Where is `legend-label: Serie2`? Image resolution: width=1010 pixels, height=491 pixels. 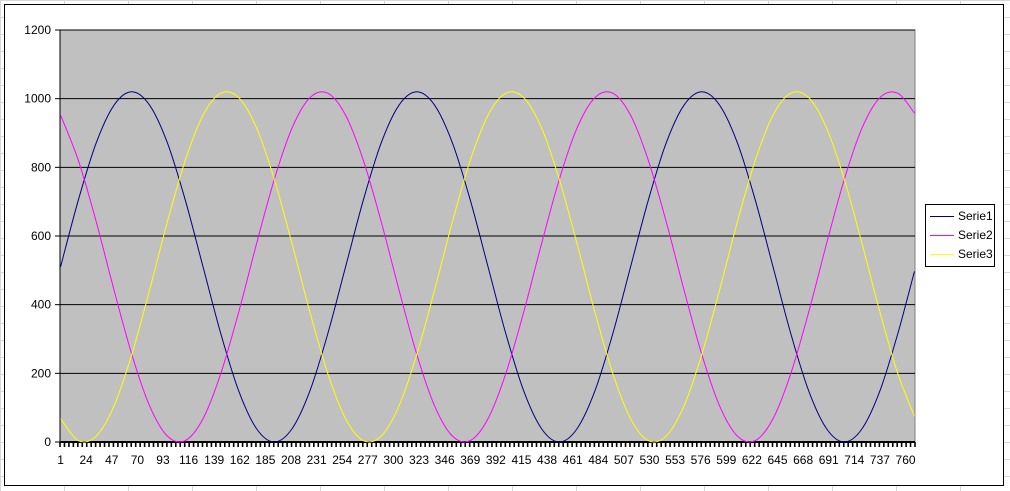 legend-label: Serie2 is located at coordinates (975, 235).